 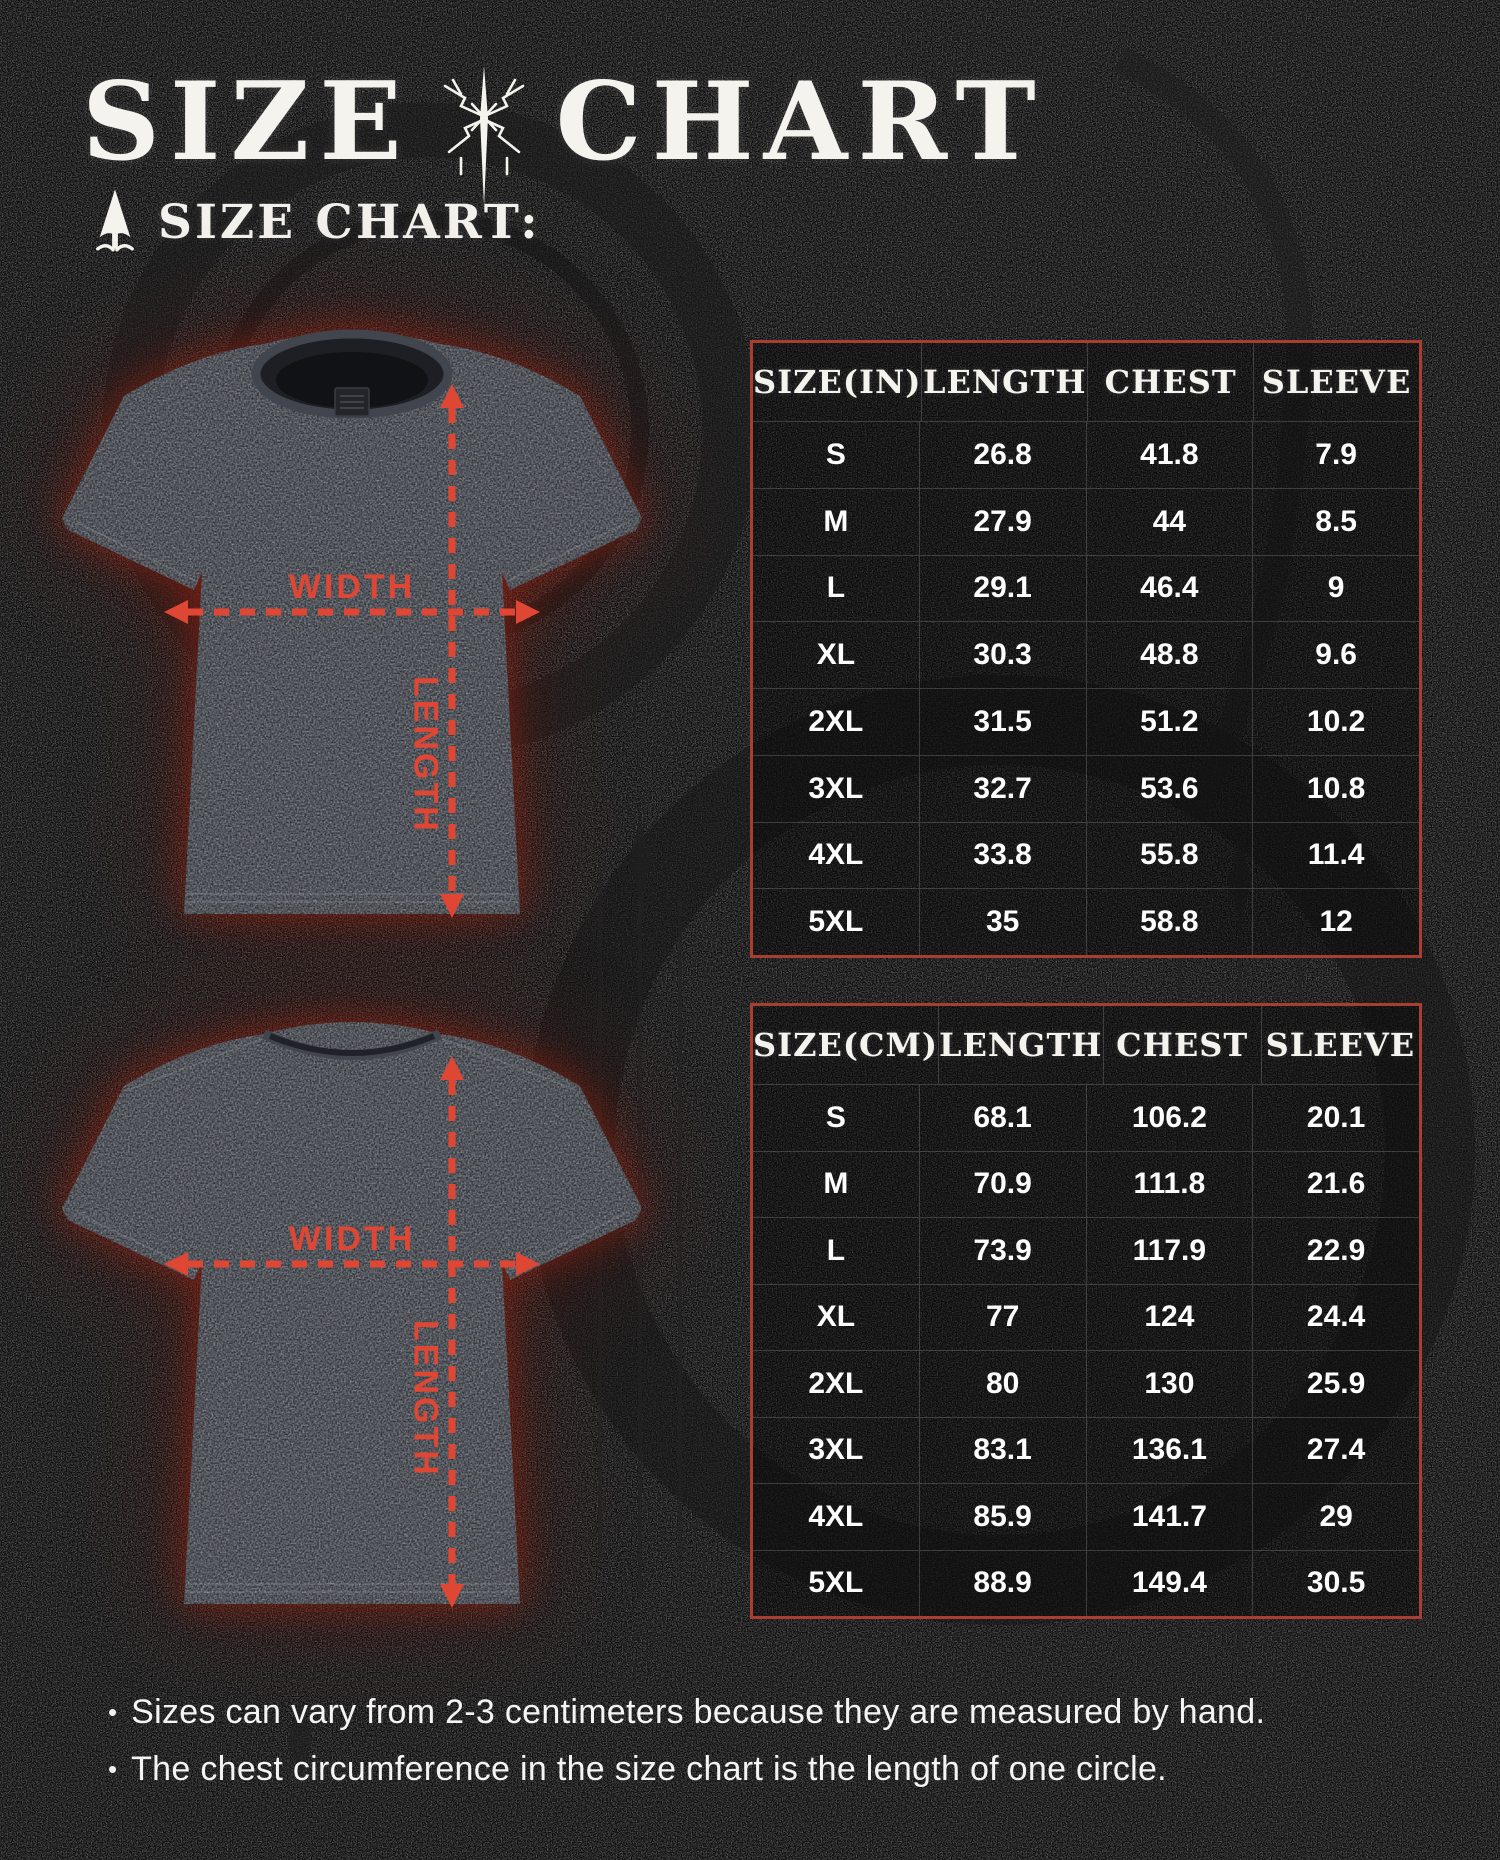 I want to click on measurement-value: 21.6, so click(x=1335, y=1184).